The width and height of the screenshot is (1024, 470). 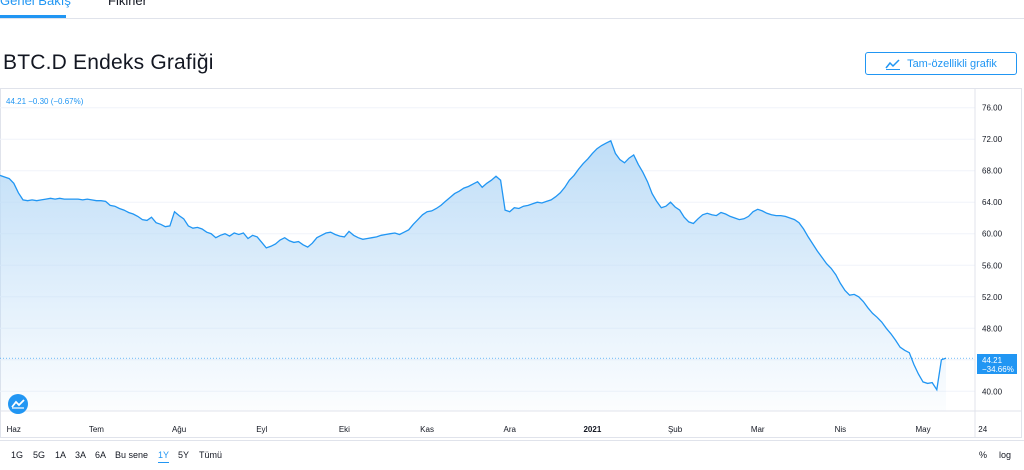 I want to click on full-featured-chart-button: Tam-özellikli grafik, so click(x=941, y=63).